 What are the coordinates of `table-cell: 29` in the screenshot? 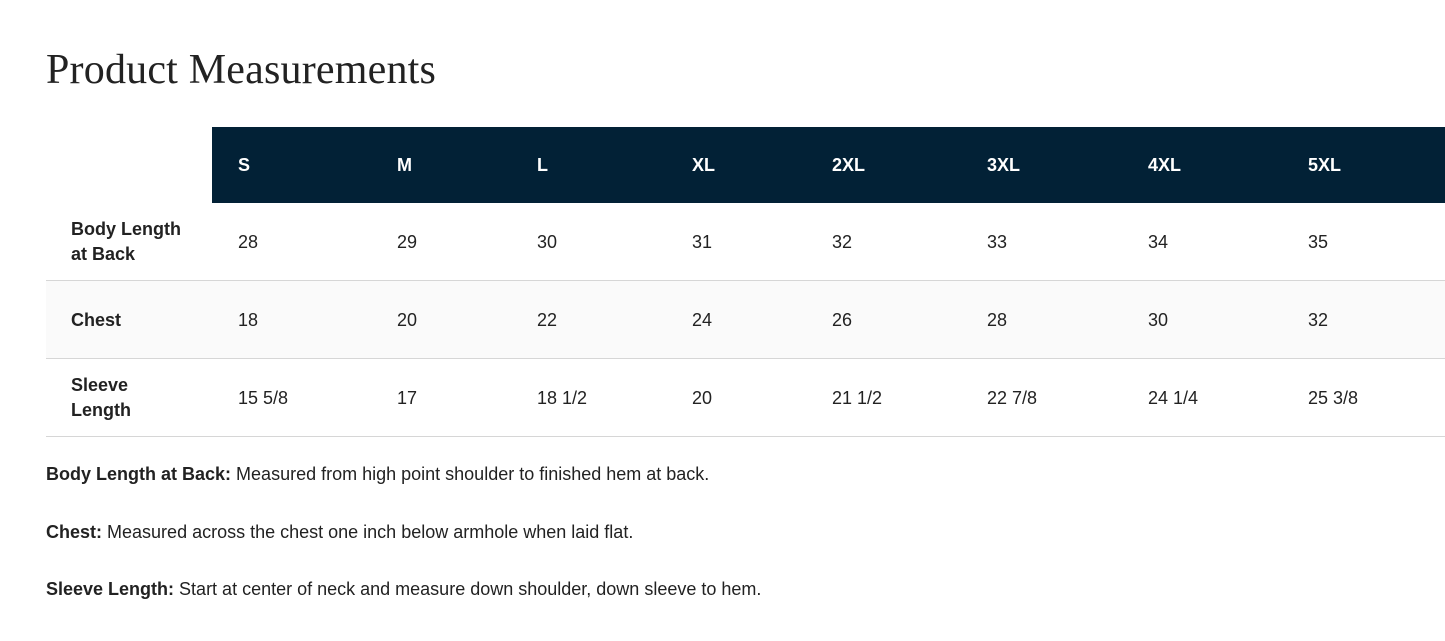 It's located at (407, 241).